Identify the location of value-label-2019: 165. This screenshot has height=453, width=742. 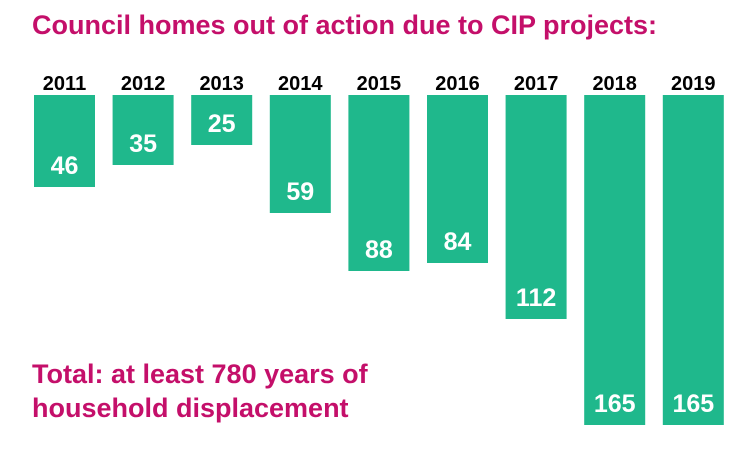
(693, 404).